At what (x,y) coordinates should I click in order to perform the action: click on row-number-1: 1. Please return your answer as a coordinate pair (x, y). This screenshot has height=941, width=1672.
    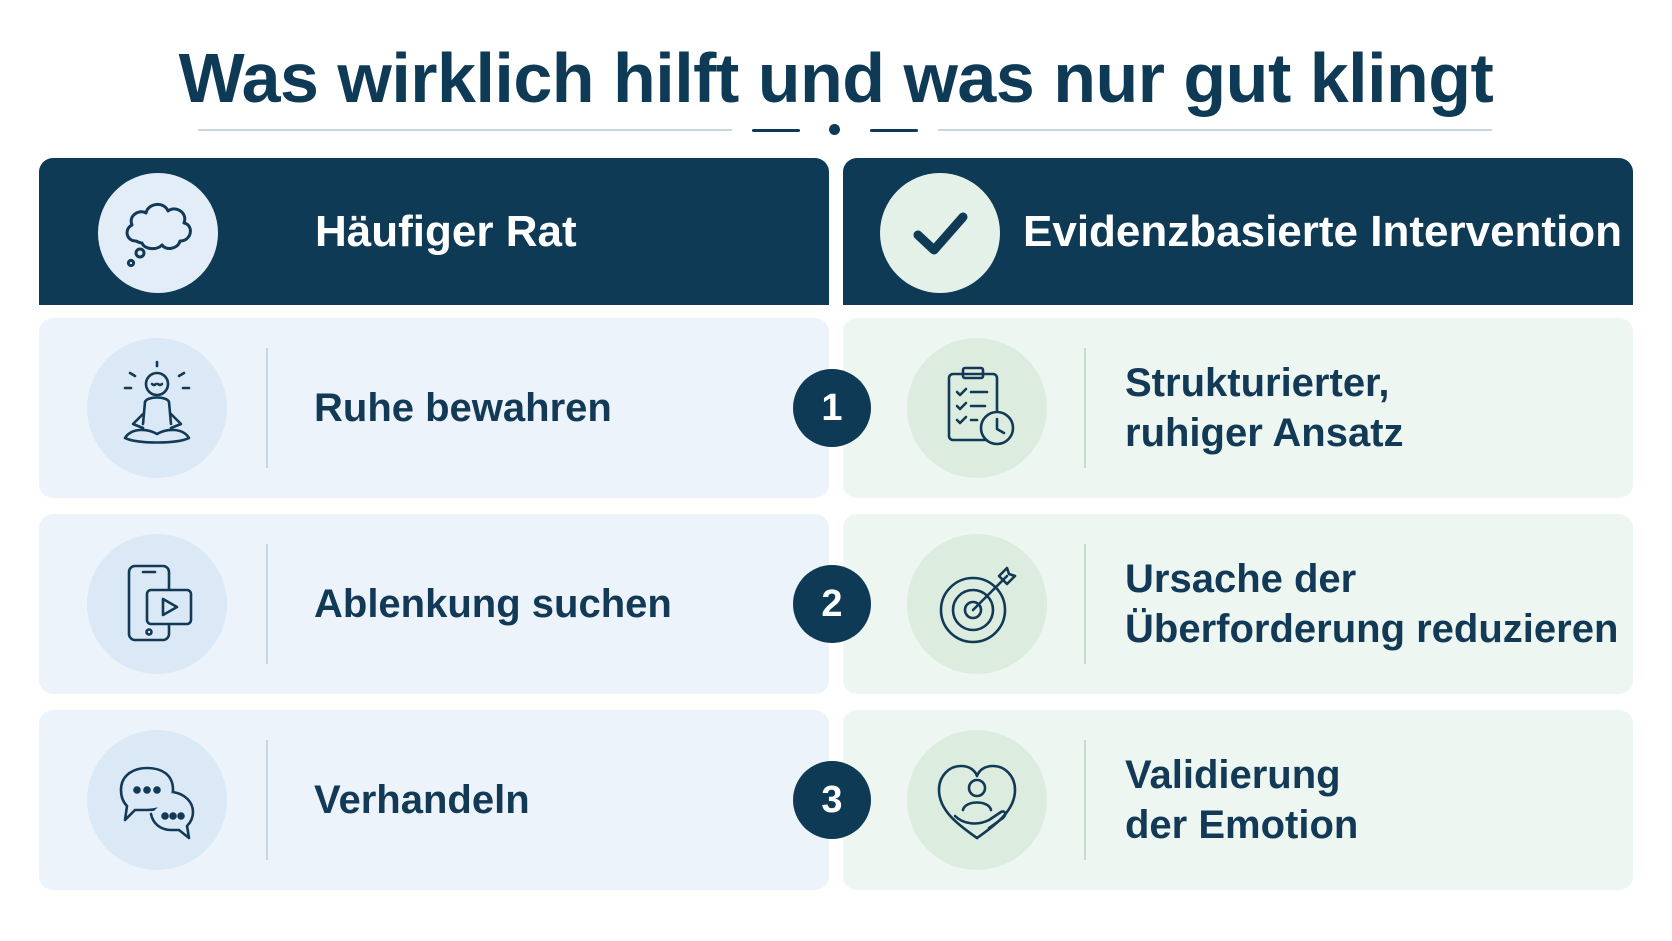
    Looking at the image, I should click on (832, 408).